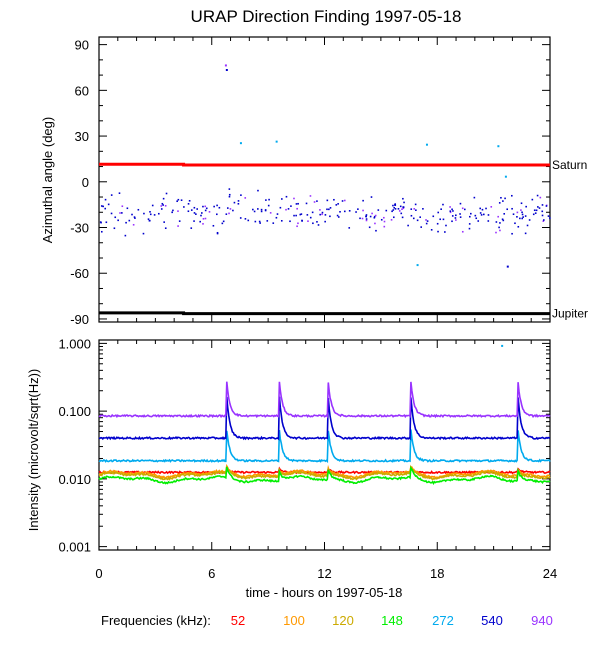  Describe the element at coordinates (74, 411) in the screenshot. I see `intensity-y-tick-label: 0.100` at that location.